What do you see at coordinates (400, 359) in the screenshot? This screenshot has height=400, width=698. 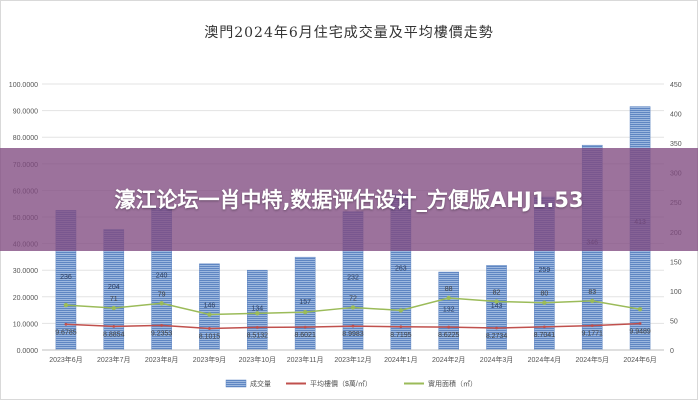 I see `x-tick-label: 2024年1月` at bounding box center [400, 359].